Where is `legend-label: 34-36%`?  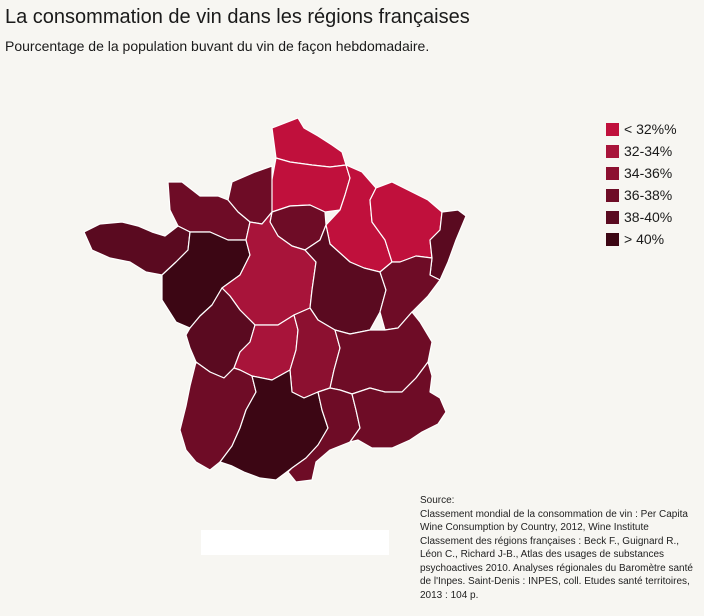
legend-label: 34-36% is located at coordinates (648, 173).